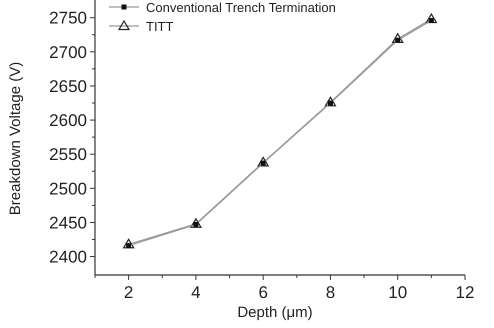 The image size is (494, 328). What do you see at coordinates (263, 292) in the screenshot?
I see `x-tick-label: 6` at bounding box center [263, 292].